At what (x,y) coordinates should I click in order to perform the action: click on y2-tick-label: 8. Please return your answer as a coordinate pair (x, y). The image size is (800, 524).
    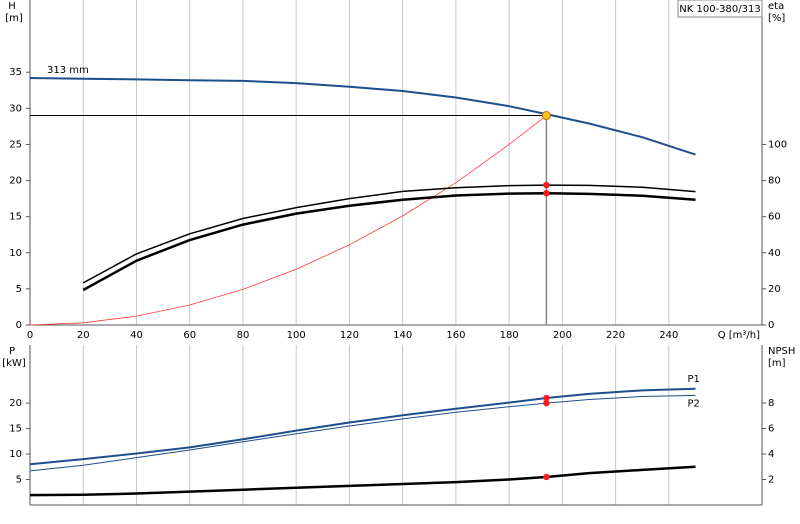
    Looking at the image, I should click on (771, 403).